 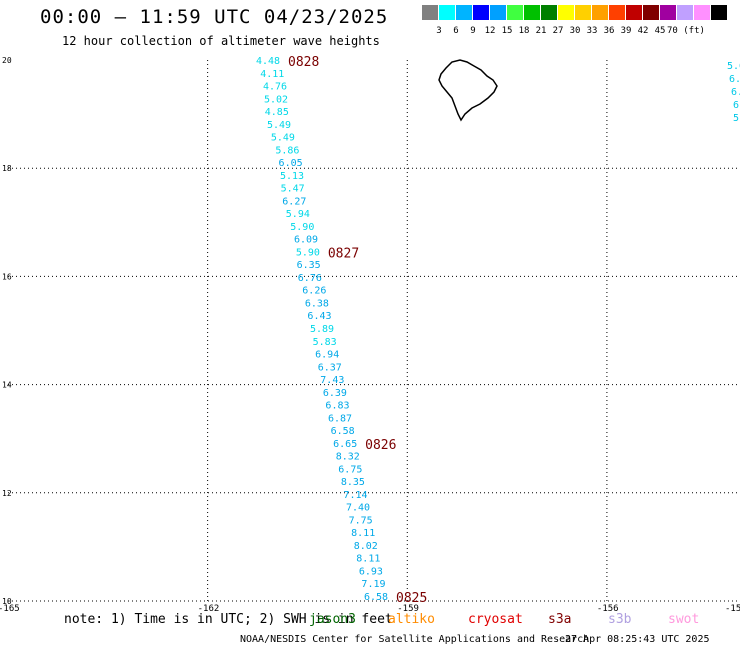 What do you see at coordinates (7, 60) in the screenshot?
I see `y-tick-label: 20` at bounding box center [7, 60].